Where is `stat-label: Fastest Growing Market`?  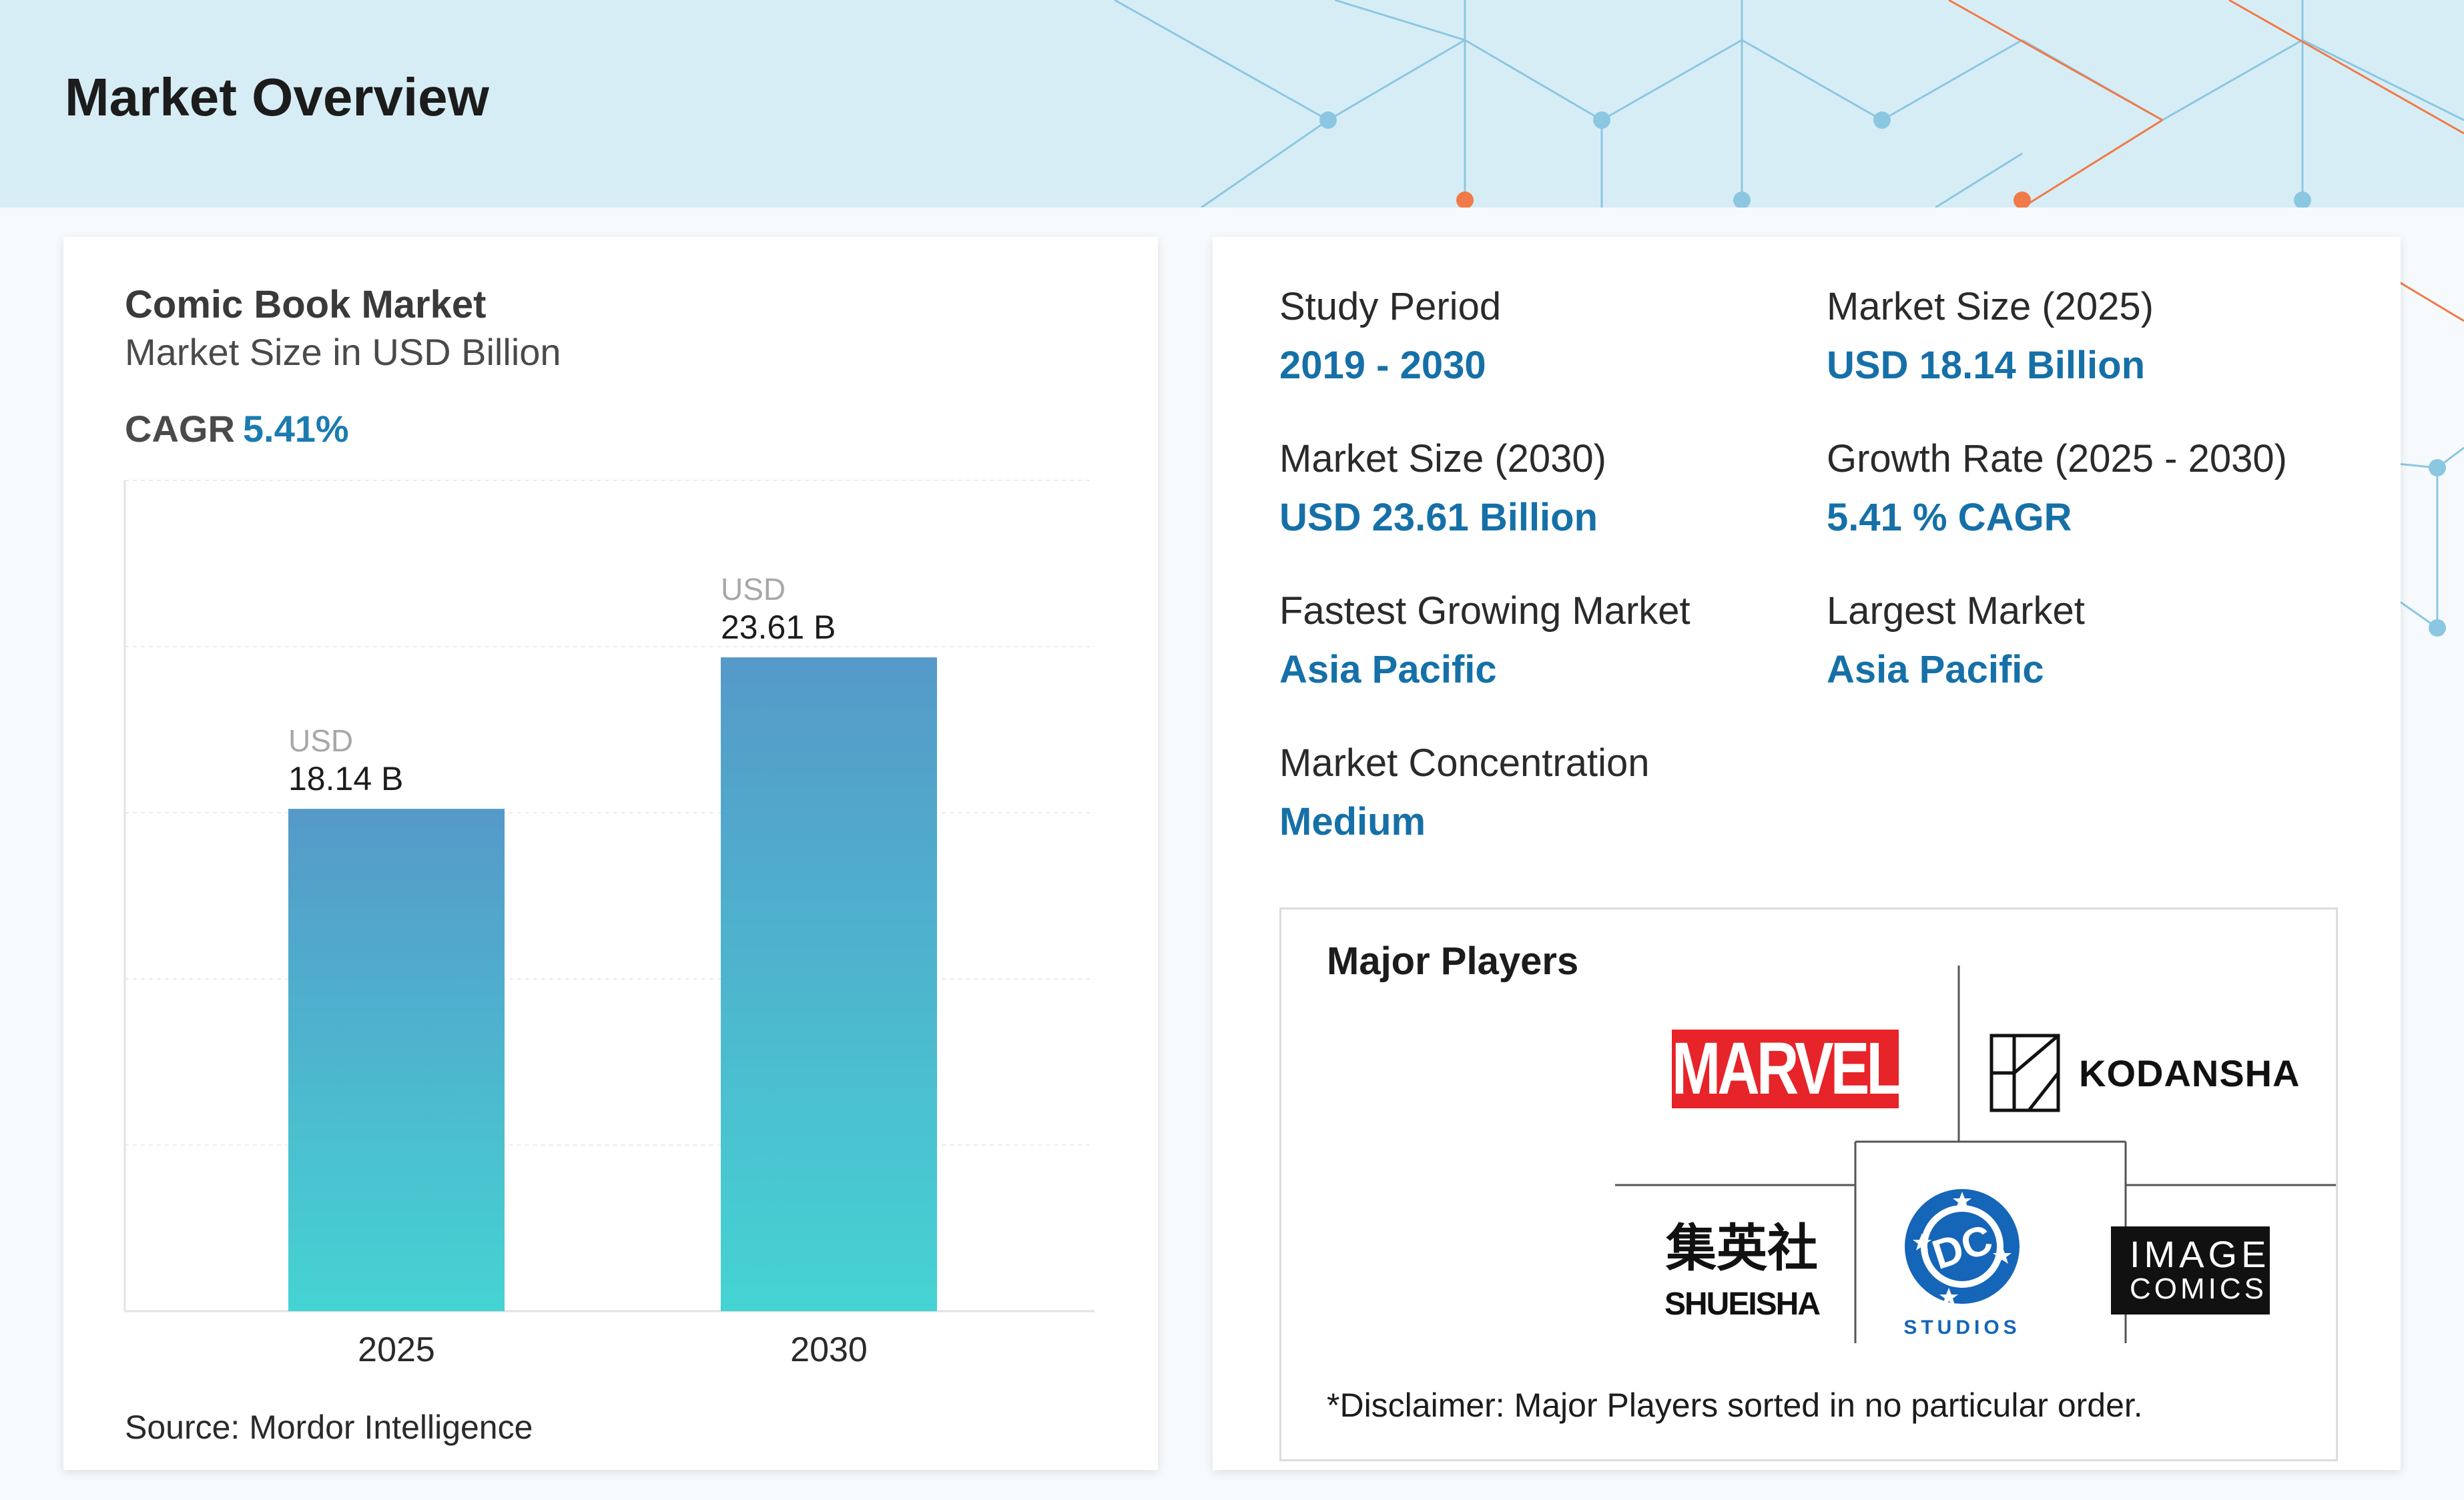 stat-label: Fastest Growing Market is located at coordinates (1484, 611).